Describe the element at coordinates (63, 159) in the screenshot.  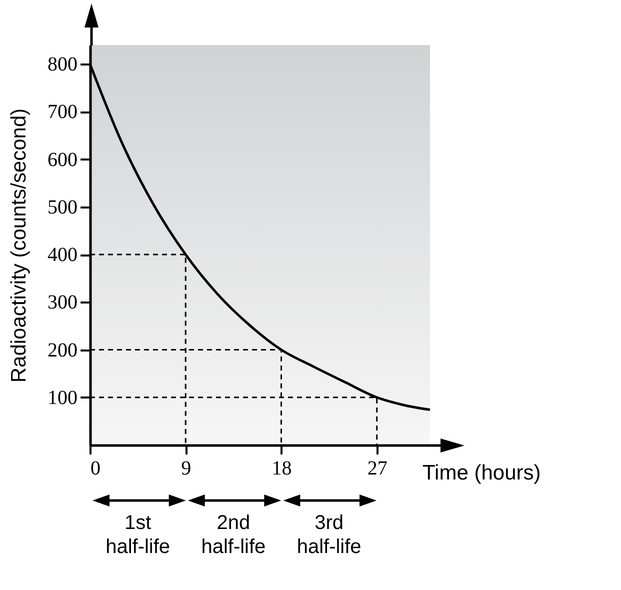
I see `y-tick-label: 600` at that location.